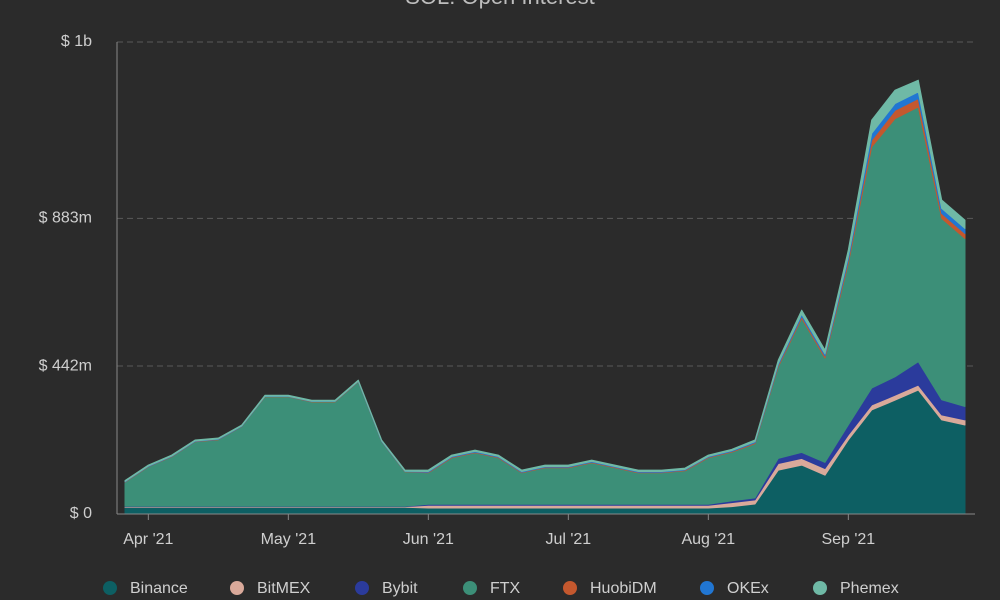 The image size is (1000, 600). What do you see at coordinates (708, 539) in the screenshot?
I see `x-tick-label: Aug '21` at bounding box center [708, 539].